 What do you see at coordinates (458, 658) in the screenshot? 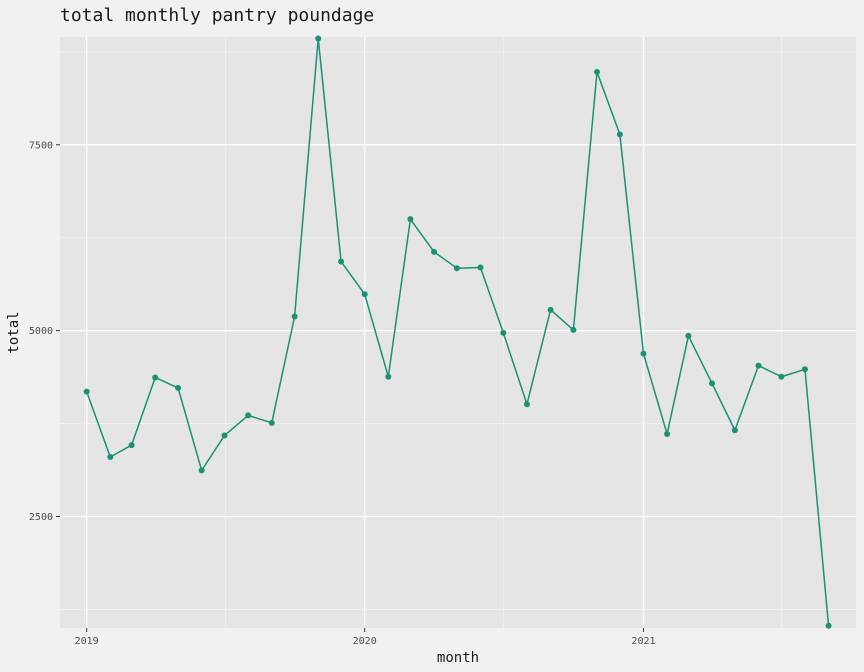
I see `x-axis-title: month` at bounding box center [458, 658].